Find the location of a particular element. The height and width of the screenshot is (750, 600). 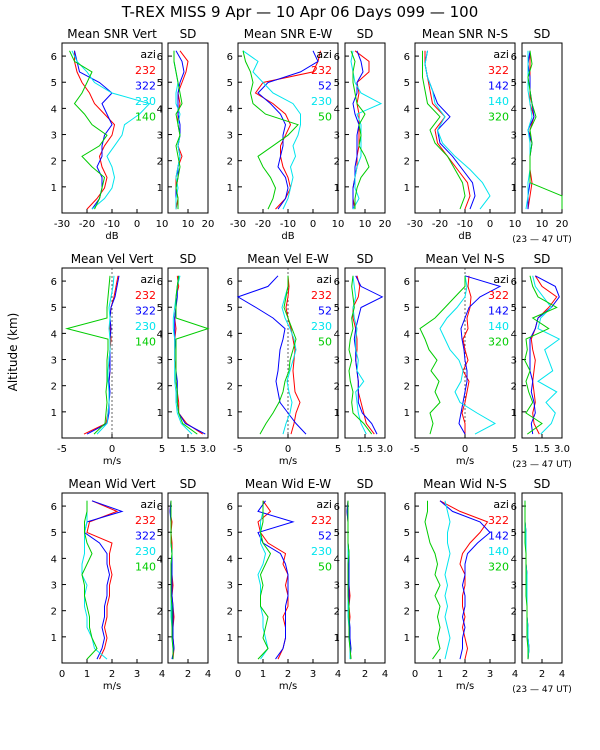

panel-0-0-sd-xtick-label: 20 is located at coordinates (208, 224).